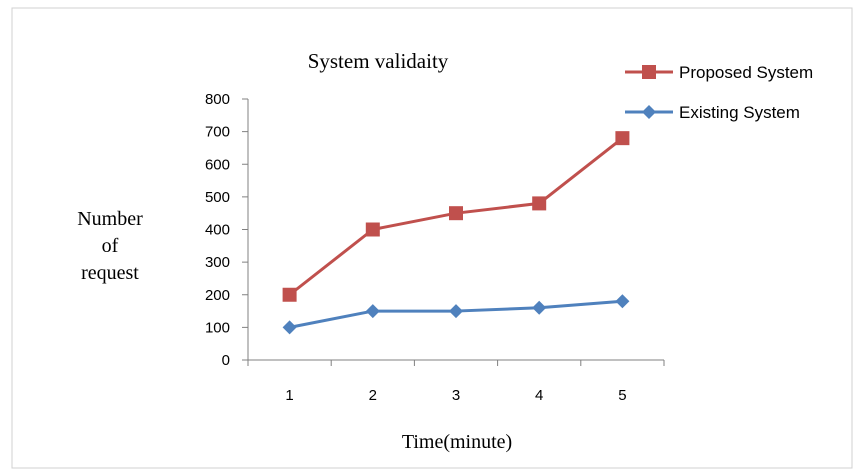 This screenshot has height=474, width=856. What do you see at coordinates (289, 395) in the screenshot?
I see `x-tick-label: 1` at bounding box center [289, 395].